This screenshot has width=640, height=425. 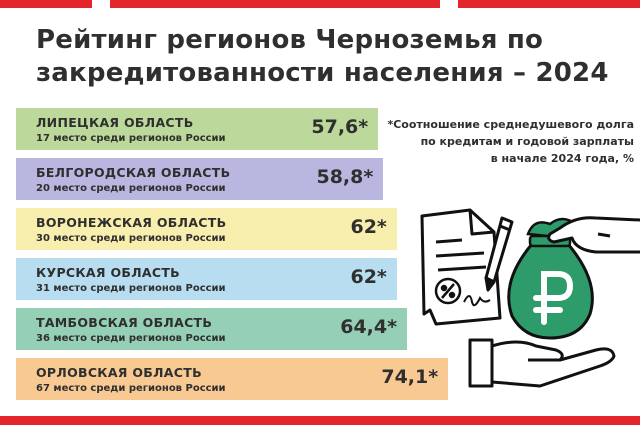 I want to click on chart-title-line1: Рейтинг регионов Черноземья по, so click(x=290, y=40).